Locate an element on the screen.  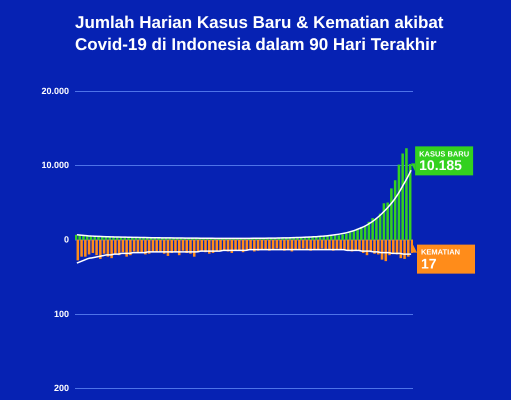
text: 10.185 is located at coordinates (440, 165).